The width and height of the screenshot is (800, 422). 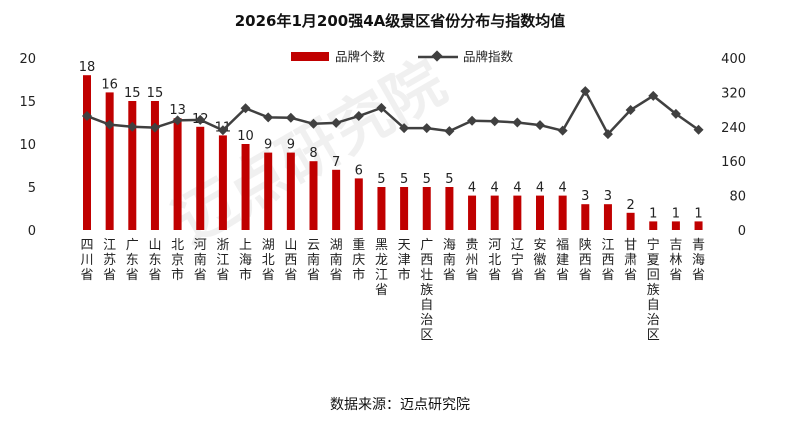 What do you see at coordinates (472, 260) in the screenshot?
I see `category-label: 贵州省` at bounding box center [472, 260].